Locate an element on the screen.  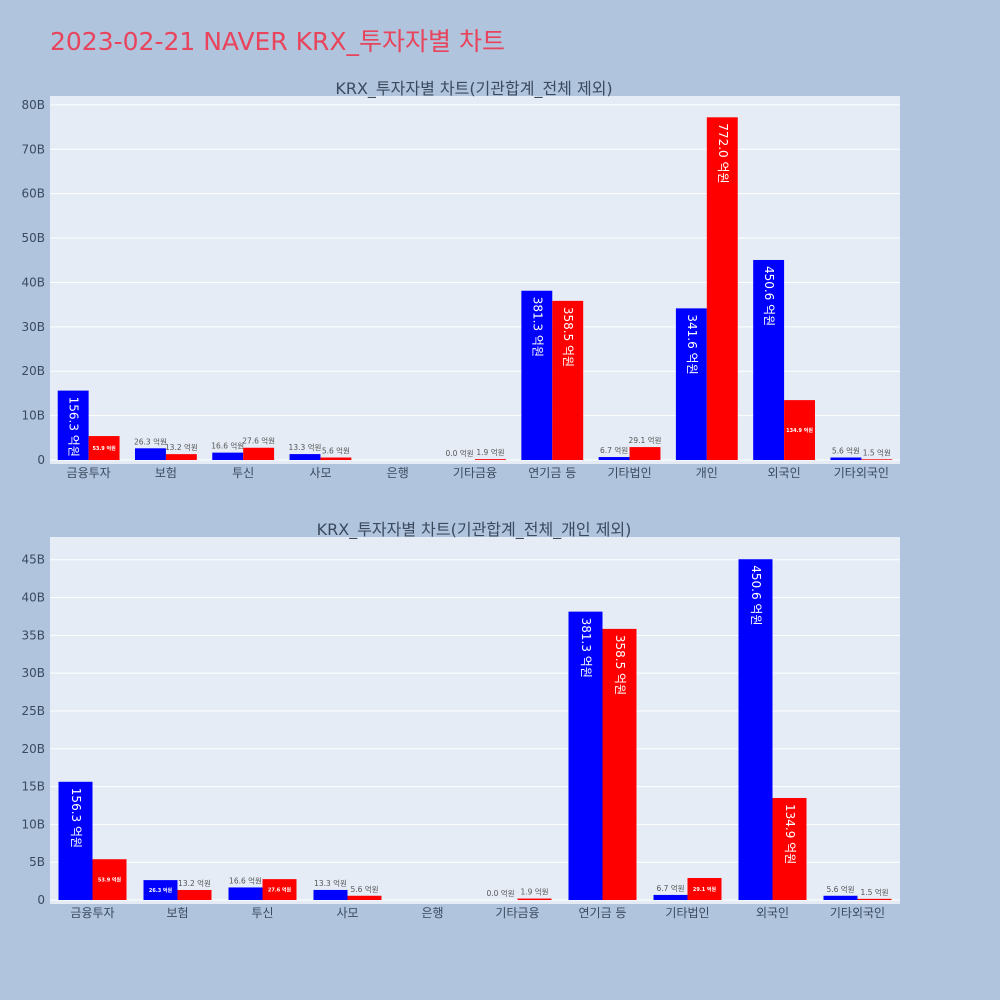
data-label: 381.3 억원 is located at coordinates (586, 648).